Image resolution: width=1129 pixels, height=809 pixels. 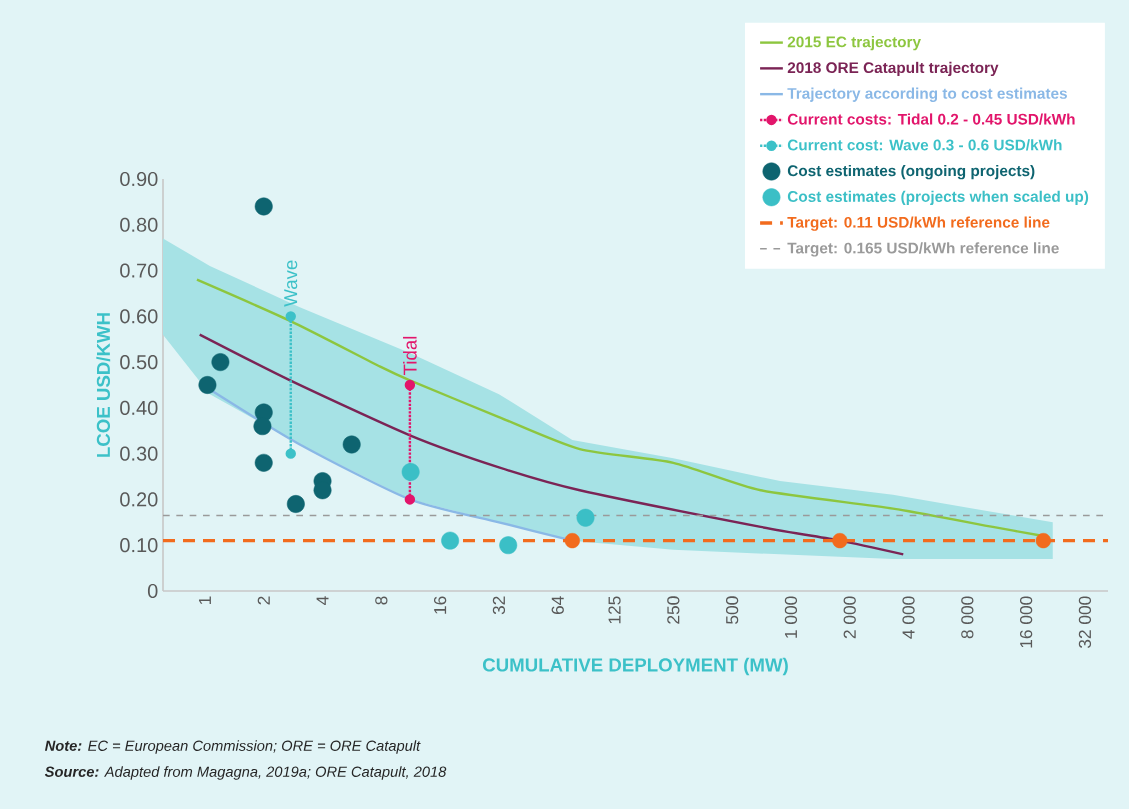 What do you see at coordinates (103, 385) in the screenshot?
I see `y-axis-title: LCOE USD/KWH` at bounding box center [103, 385].